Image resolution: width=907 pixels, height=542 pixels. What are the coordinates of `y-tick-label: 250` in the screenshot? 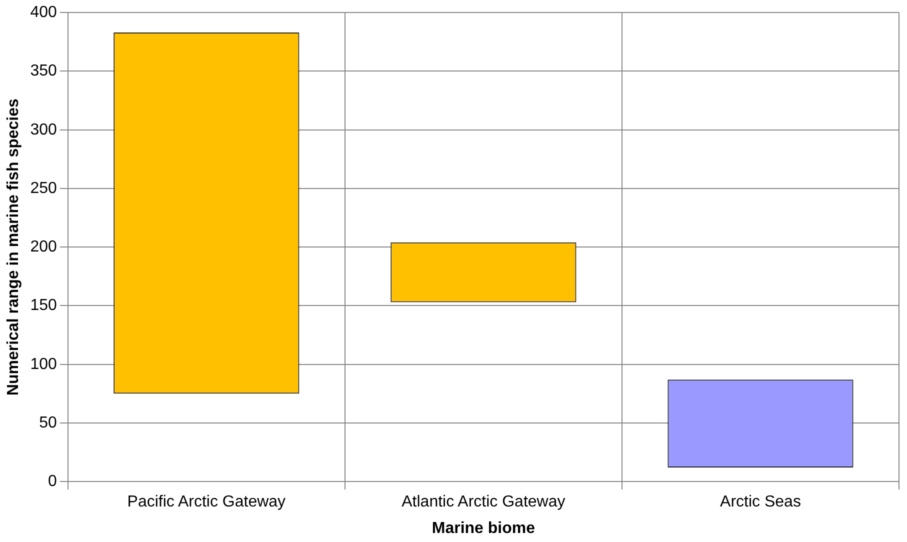 It's located at (43, 188).